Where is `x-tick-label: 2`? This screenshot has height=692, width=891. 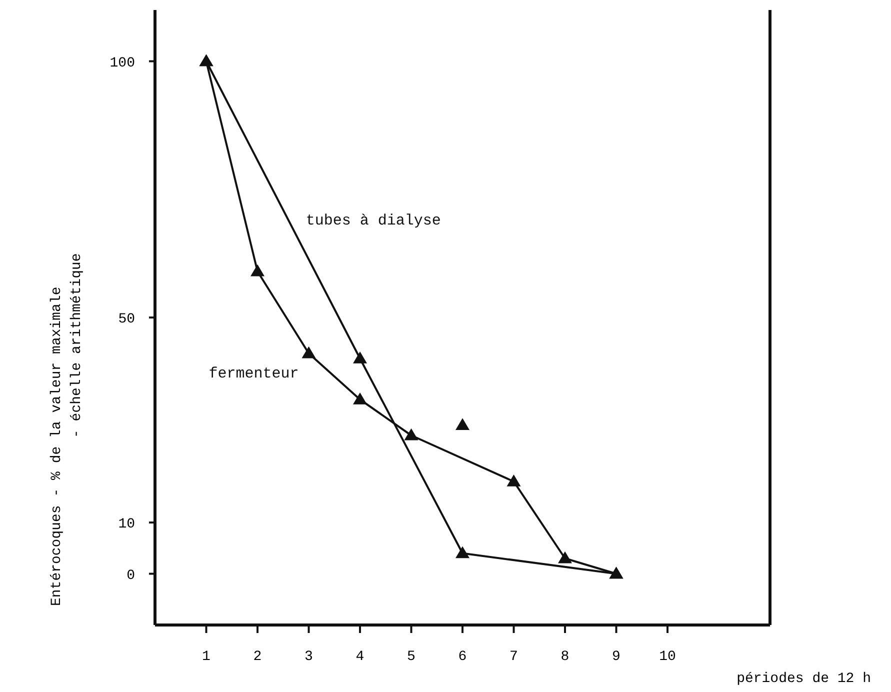
x-tick-label: 2 is located at coordinates (257, 657).